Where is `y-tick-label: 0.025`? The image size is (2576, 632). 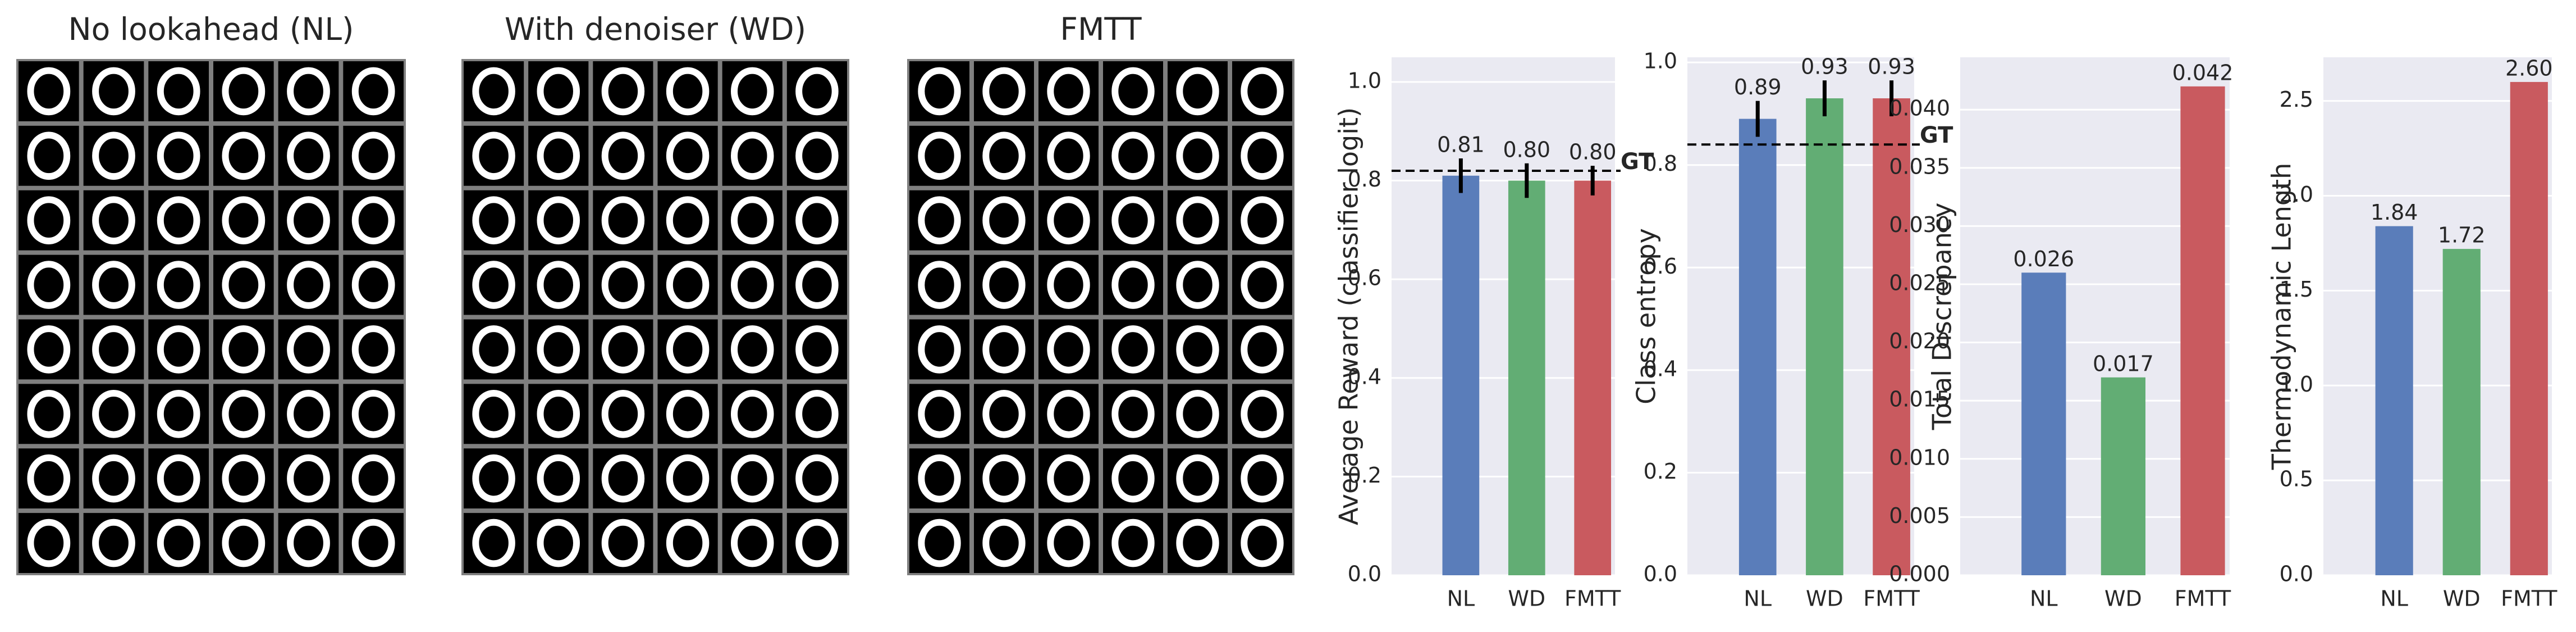
y-tick-label: 0.025 is located at coordinates (1919, 283).